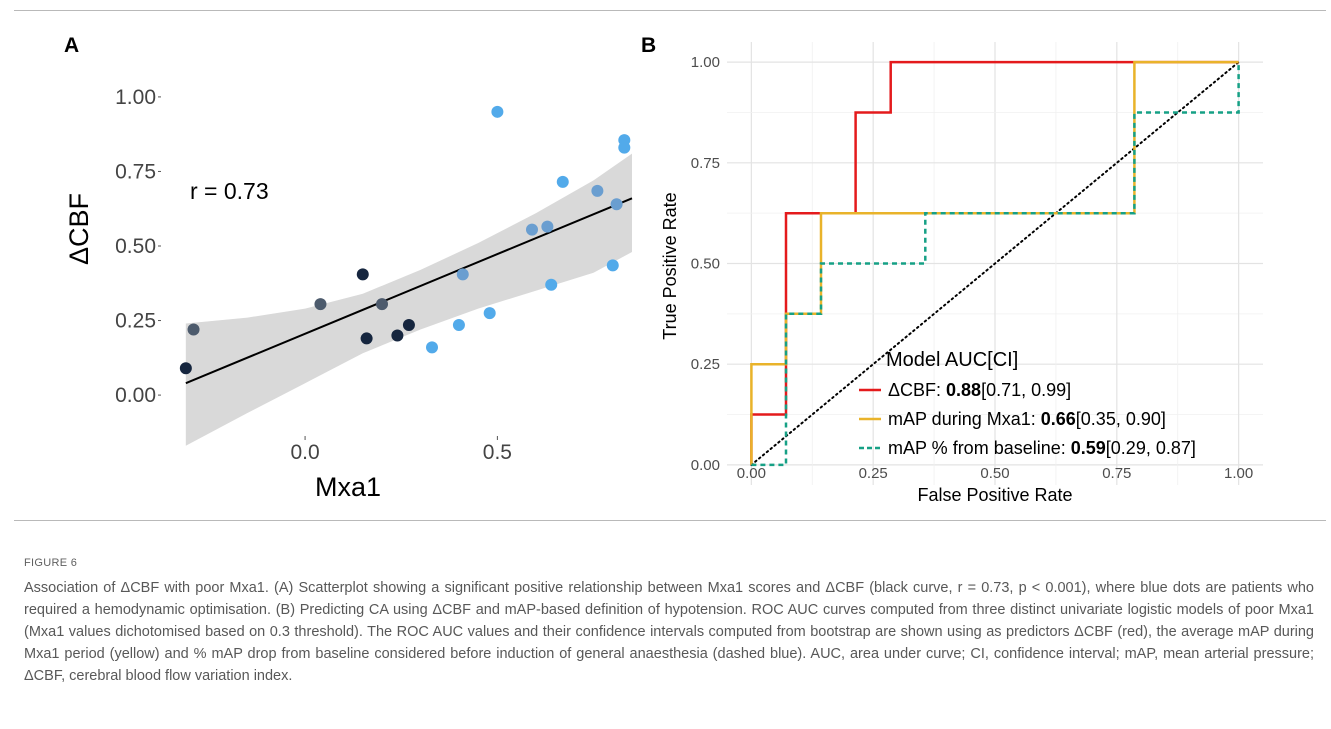  I want to click on legend-auc-value: 0.66, so click(1058, 419).